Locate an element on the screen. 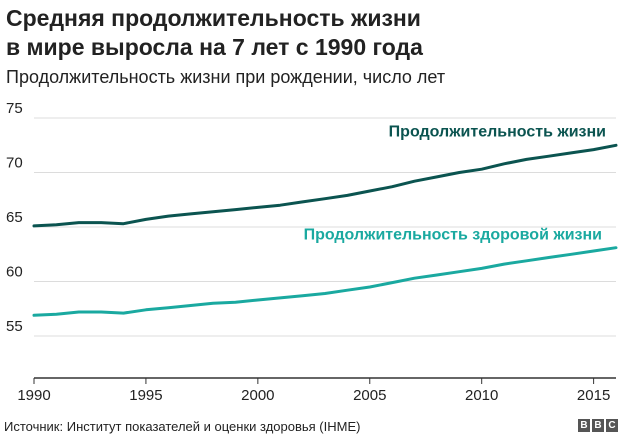  x-tick-label: 1990 is located at coordinates (33, 395).